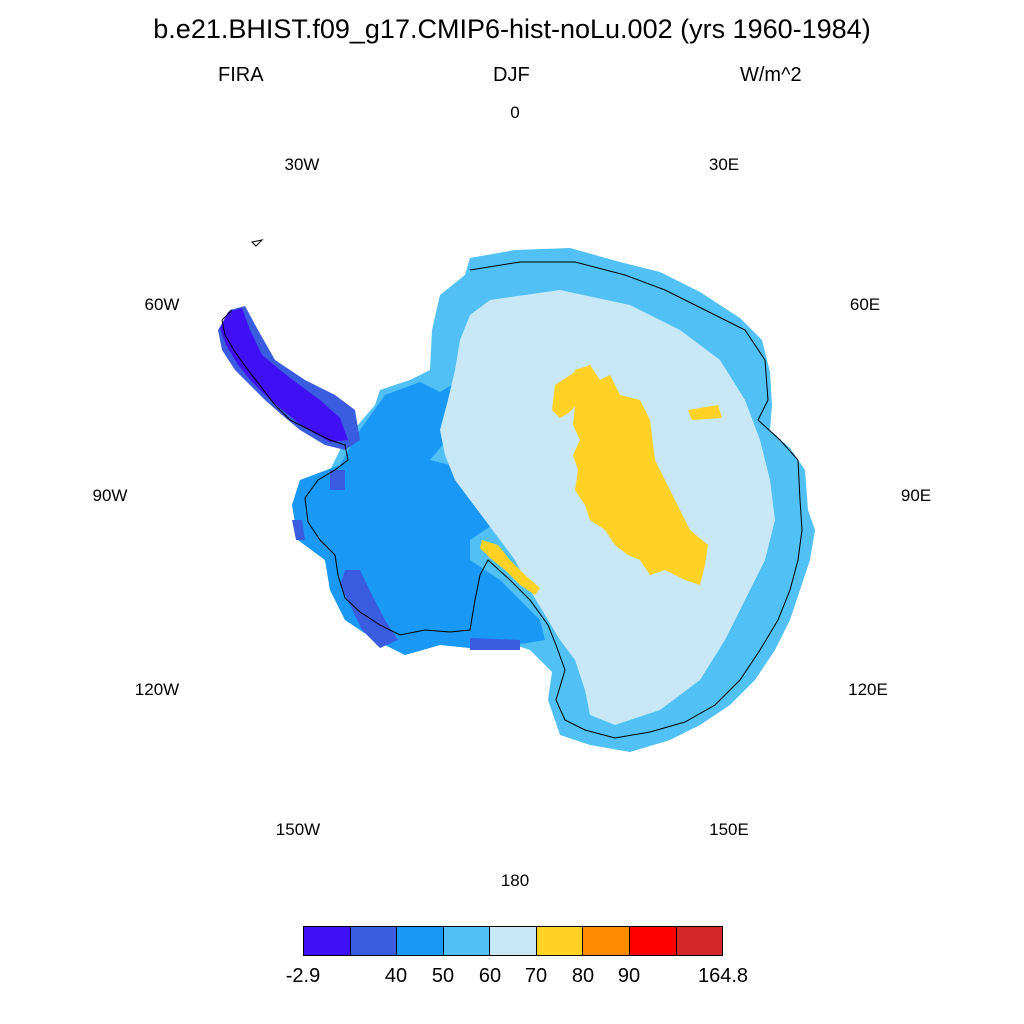 Image resolution: width=1024 pixels, height=1024 pixels. Describe the element at coordinates (723, 976) in the screenshot. I see `colorbar-label-max: 164.8` at that location.